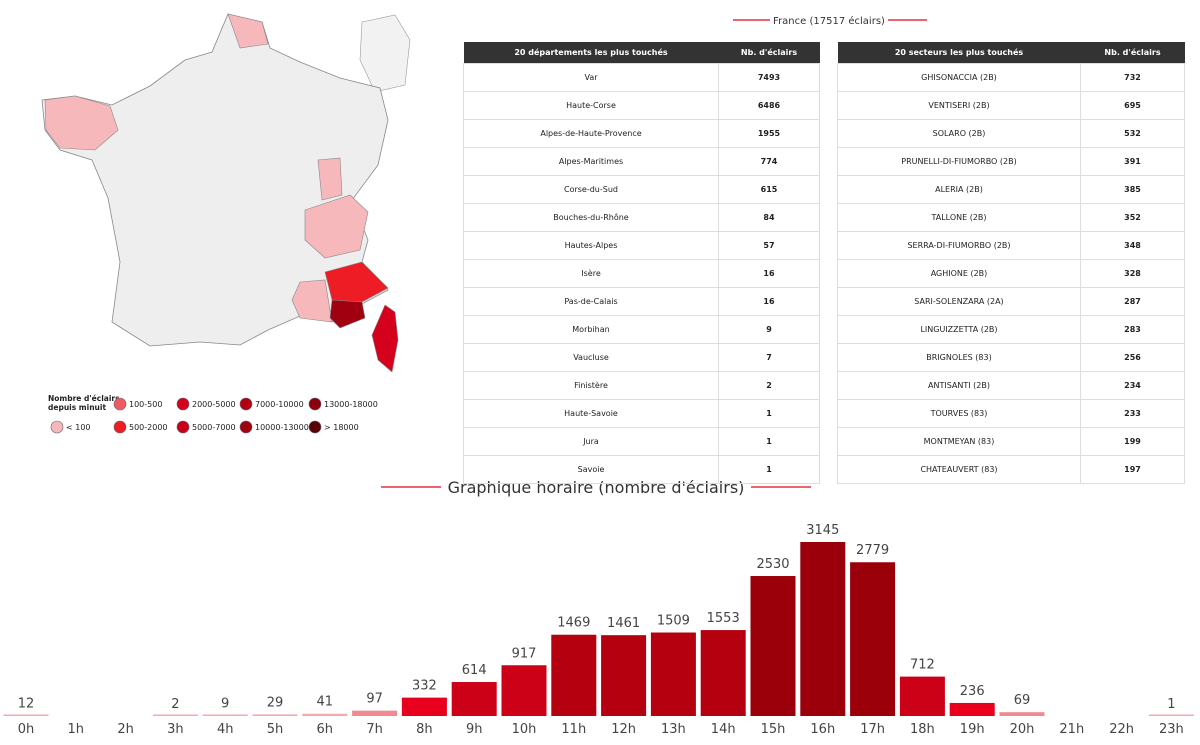 The height and width of the screenshot is (745, 1200). What do you see at coordinates (959, 133) in the screenshot?
I see `row-label: SOLARO (2B)` at bounding box center [959, 133].